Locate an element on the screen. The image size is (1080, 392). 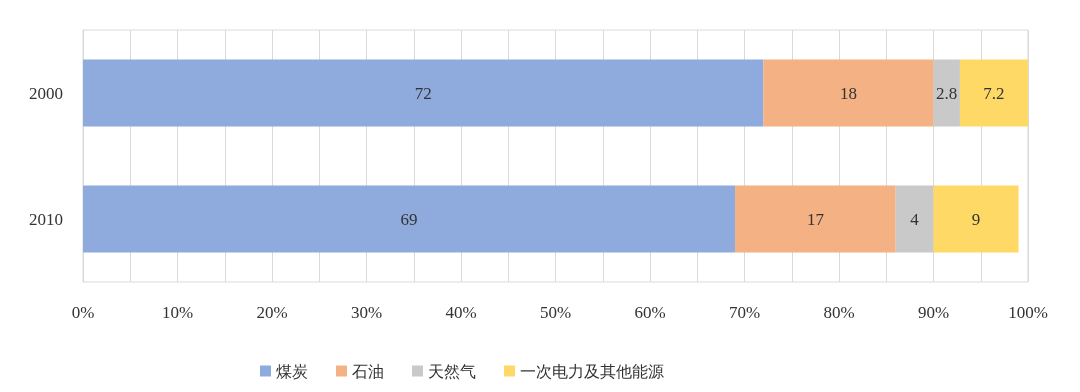
legend-label: 石油 is located at coordinates (368, 371).